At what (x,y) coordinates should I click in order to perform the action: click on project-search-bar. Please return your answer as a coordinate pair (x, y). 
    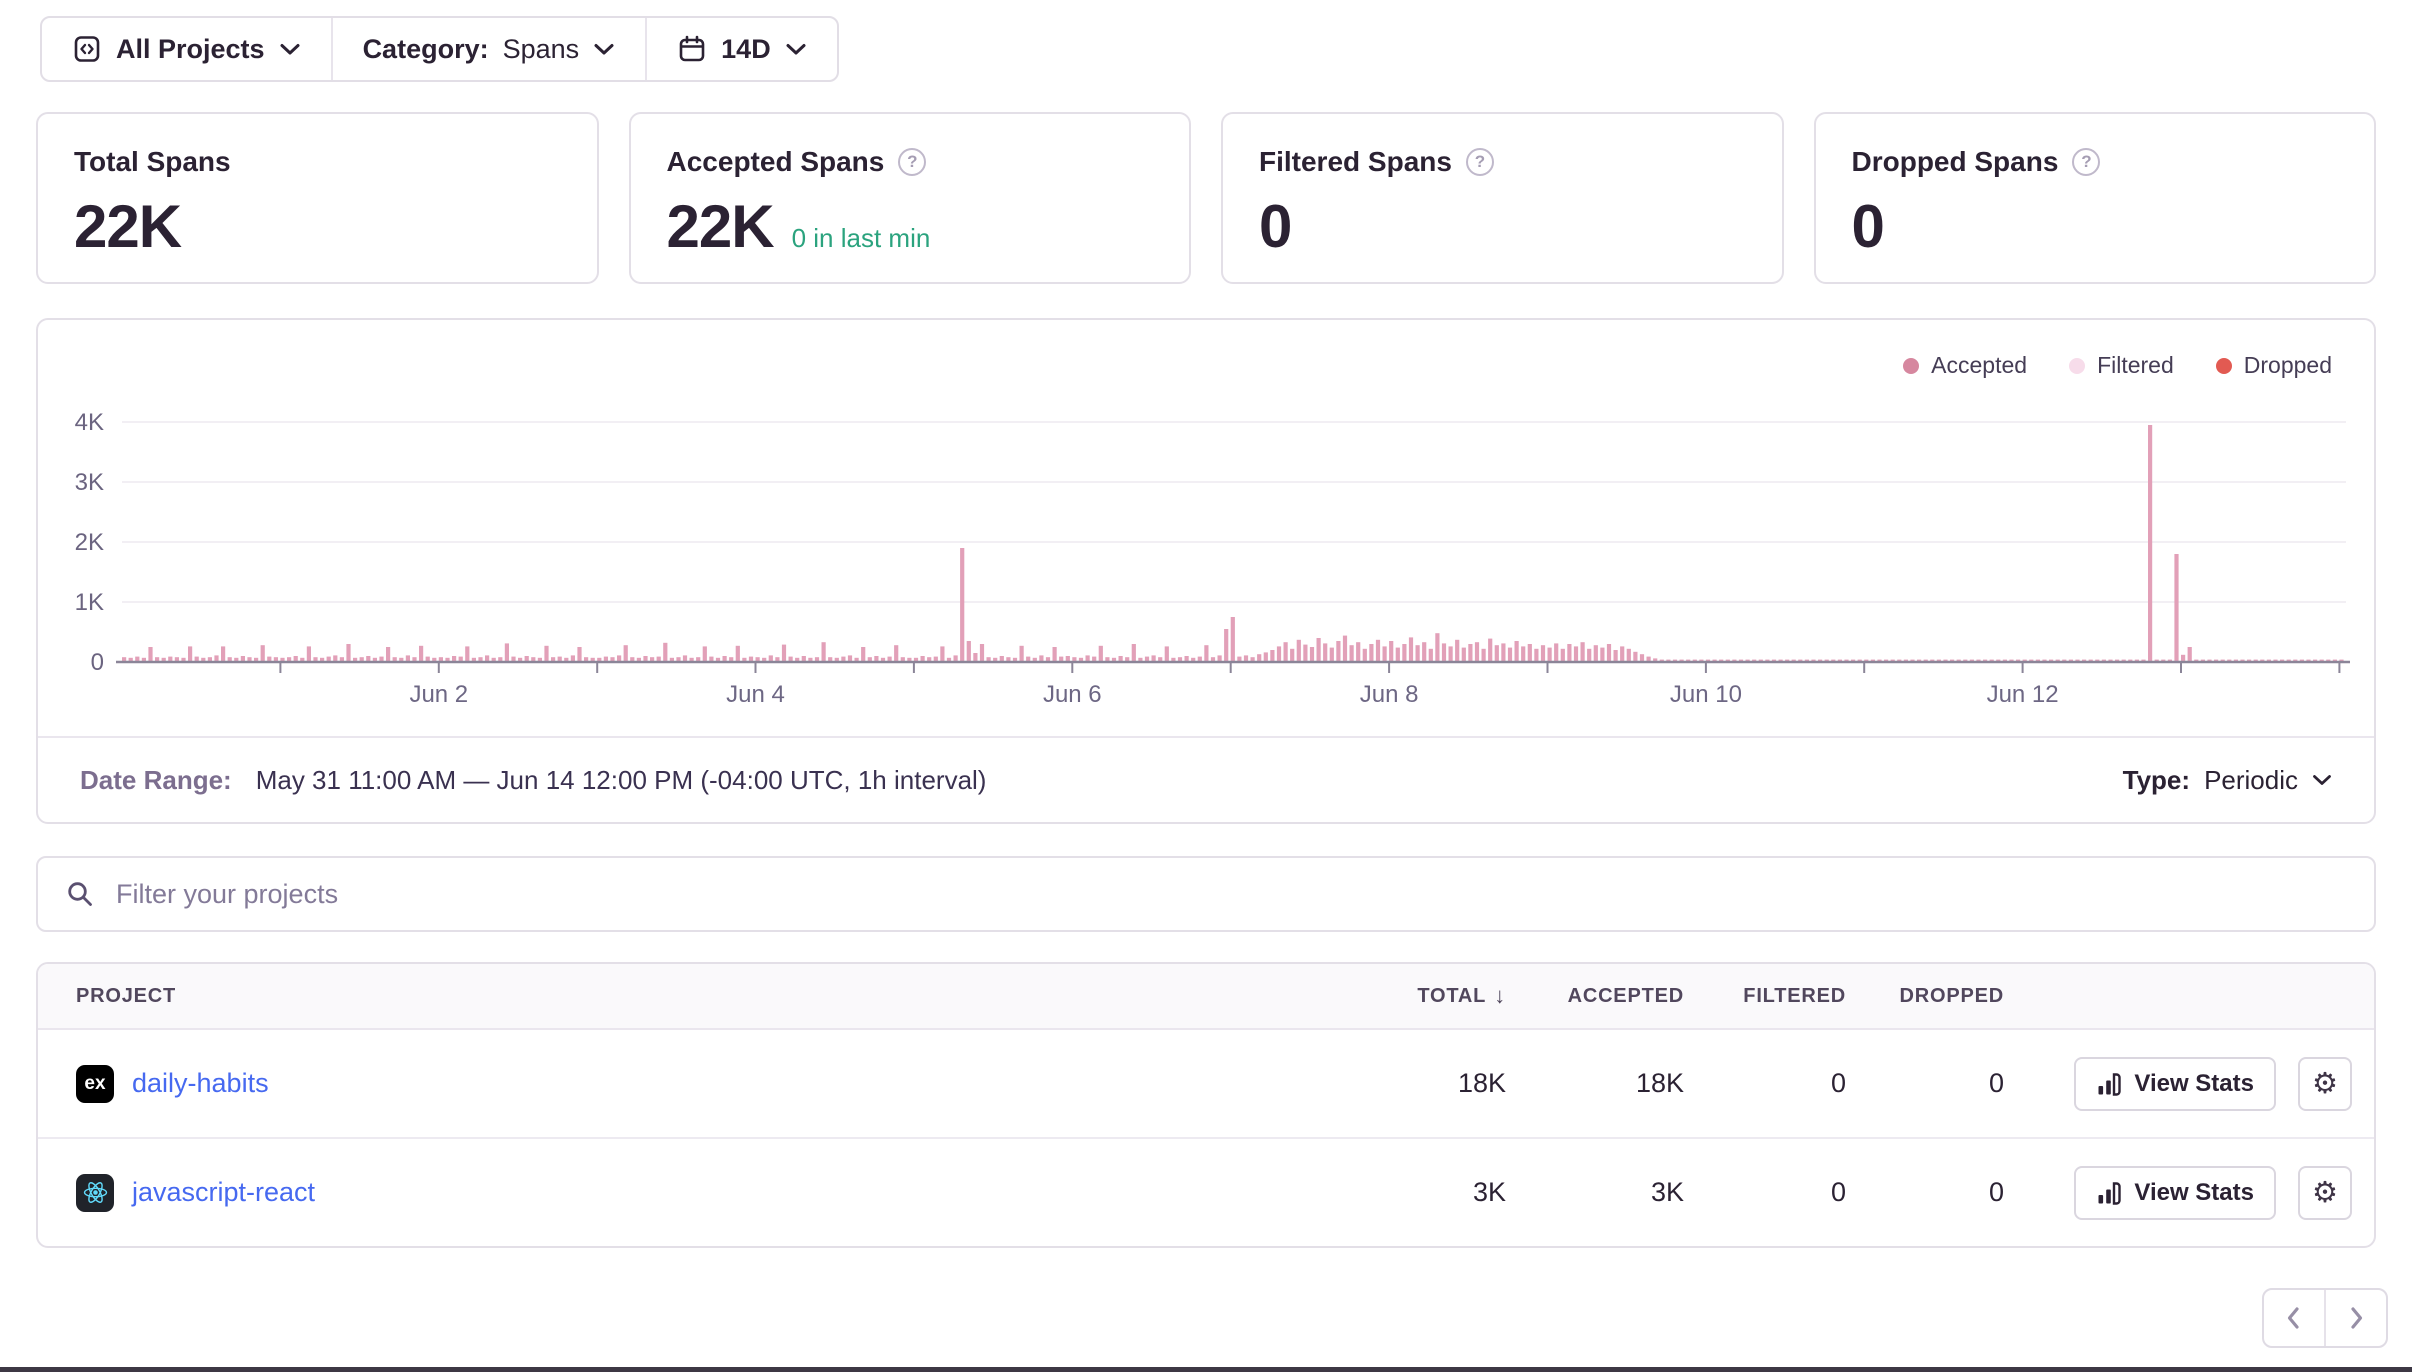
    Looking at the image, I should click on (1206, 894).